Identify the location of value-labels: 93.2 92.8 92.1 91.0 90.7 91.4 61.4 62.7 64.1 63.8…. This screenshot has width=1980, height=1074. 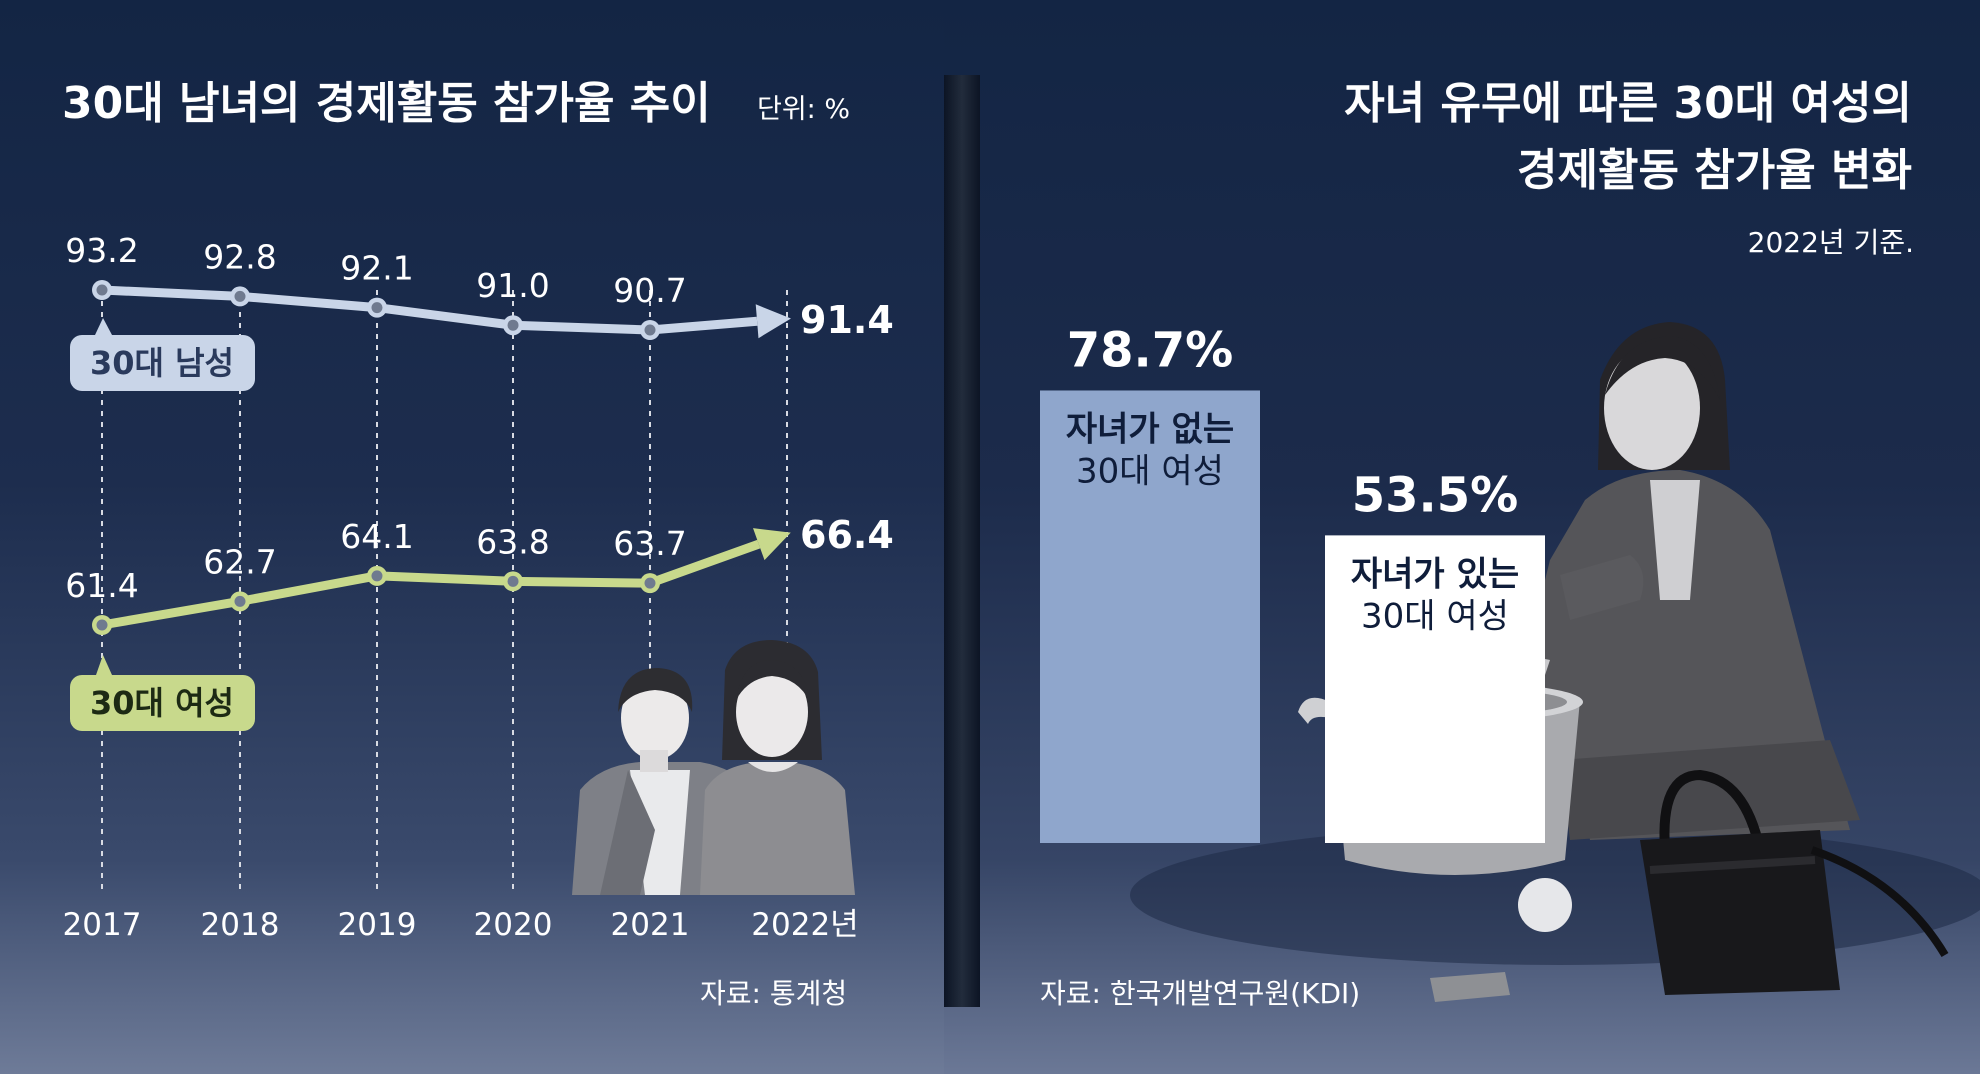
(479, 418).